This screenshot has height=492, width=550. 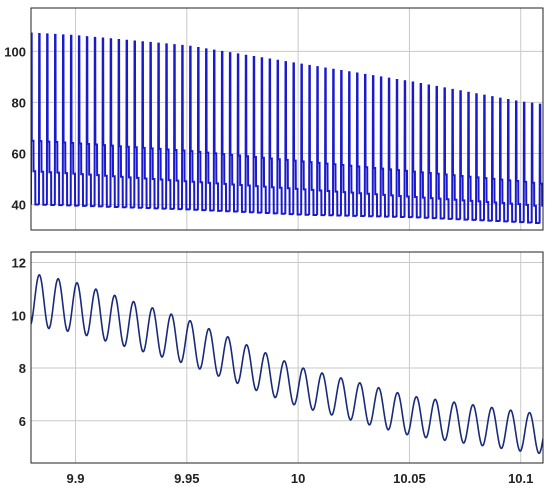 What do you see at coordinates (186, 478) in the screenshot?
I see `bot-x-tick-label: 9.95` at bounding box center [186, 478].